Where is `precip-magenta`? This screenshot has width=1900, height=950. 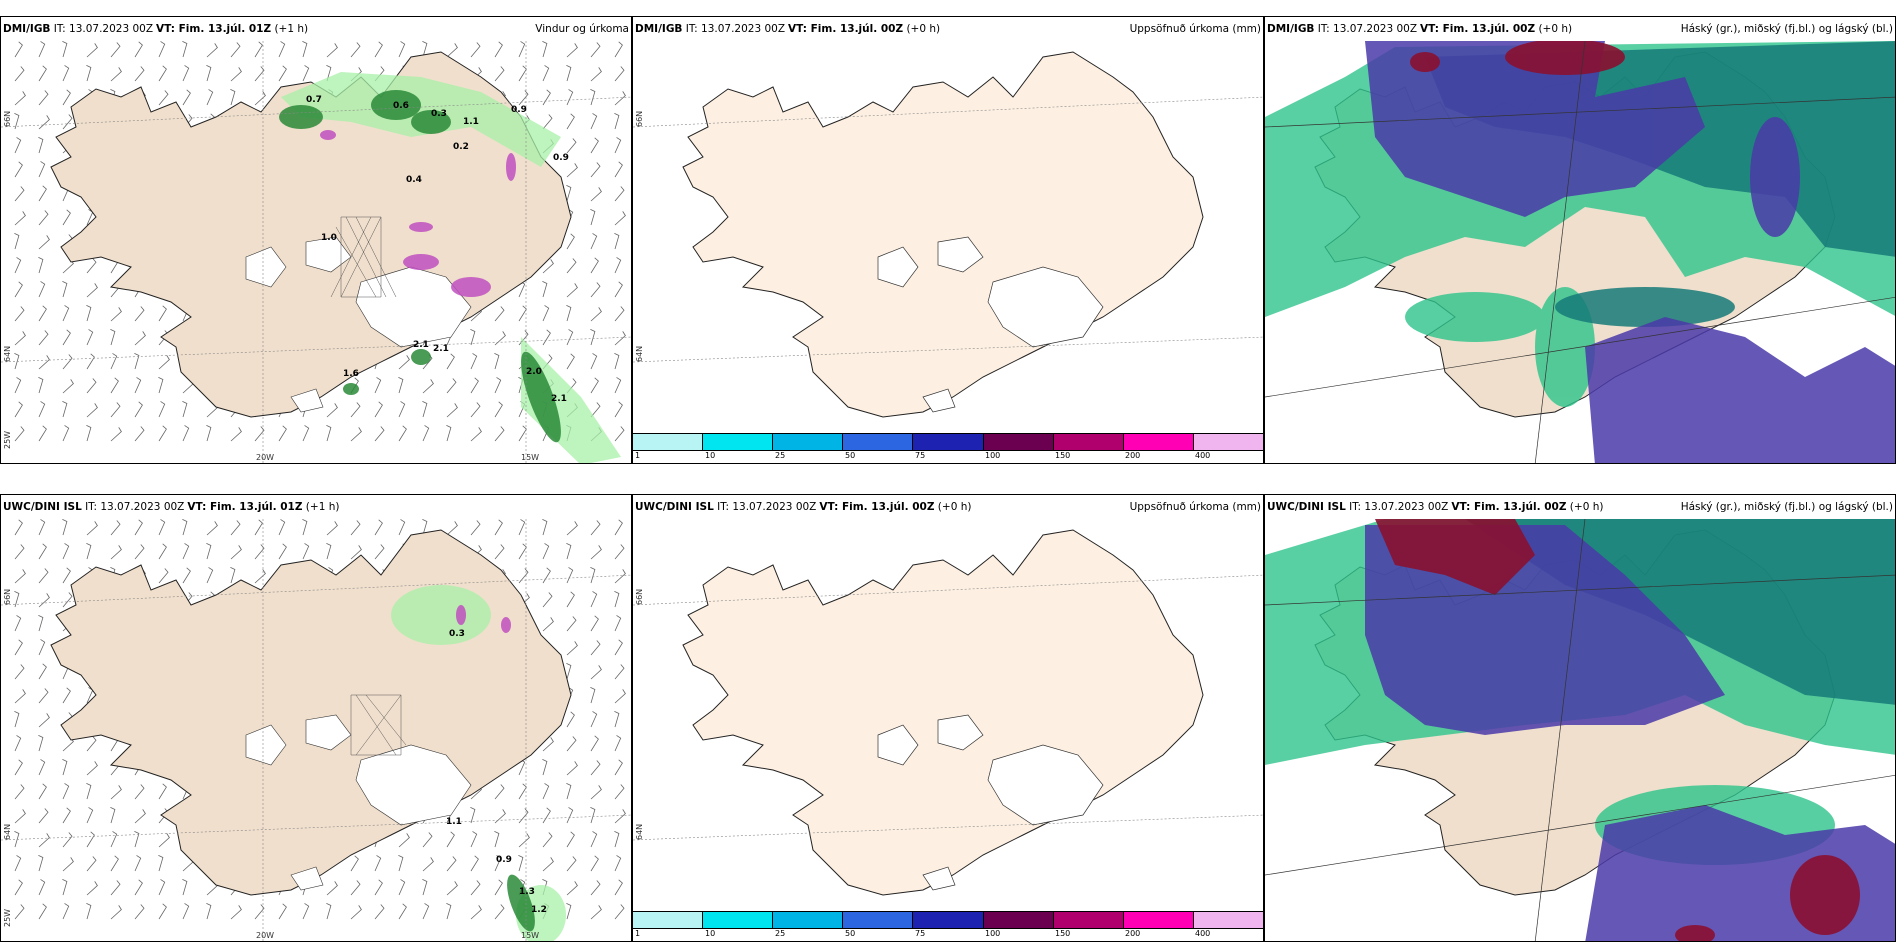
precip-magenta is located at coordinates (483, 619).